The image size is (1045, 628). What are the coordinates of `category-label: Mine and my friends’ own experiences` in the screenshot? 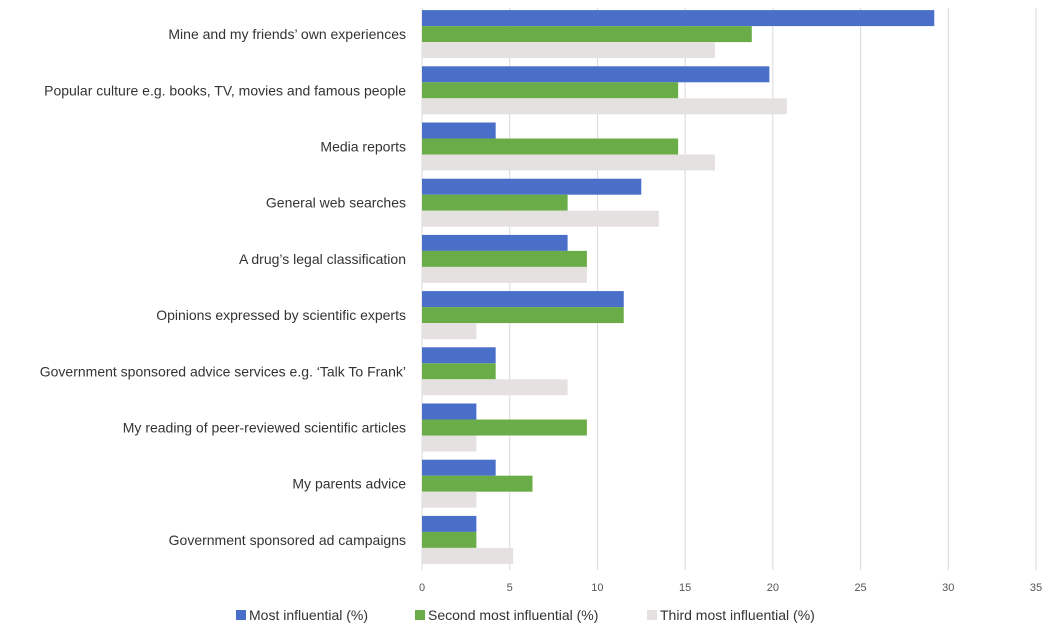 It's located at (287, 34).